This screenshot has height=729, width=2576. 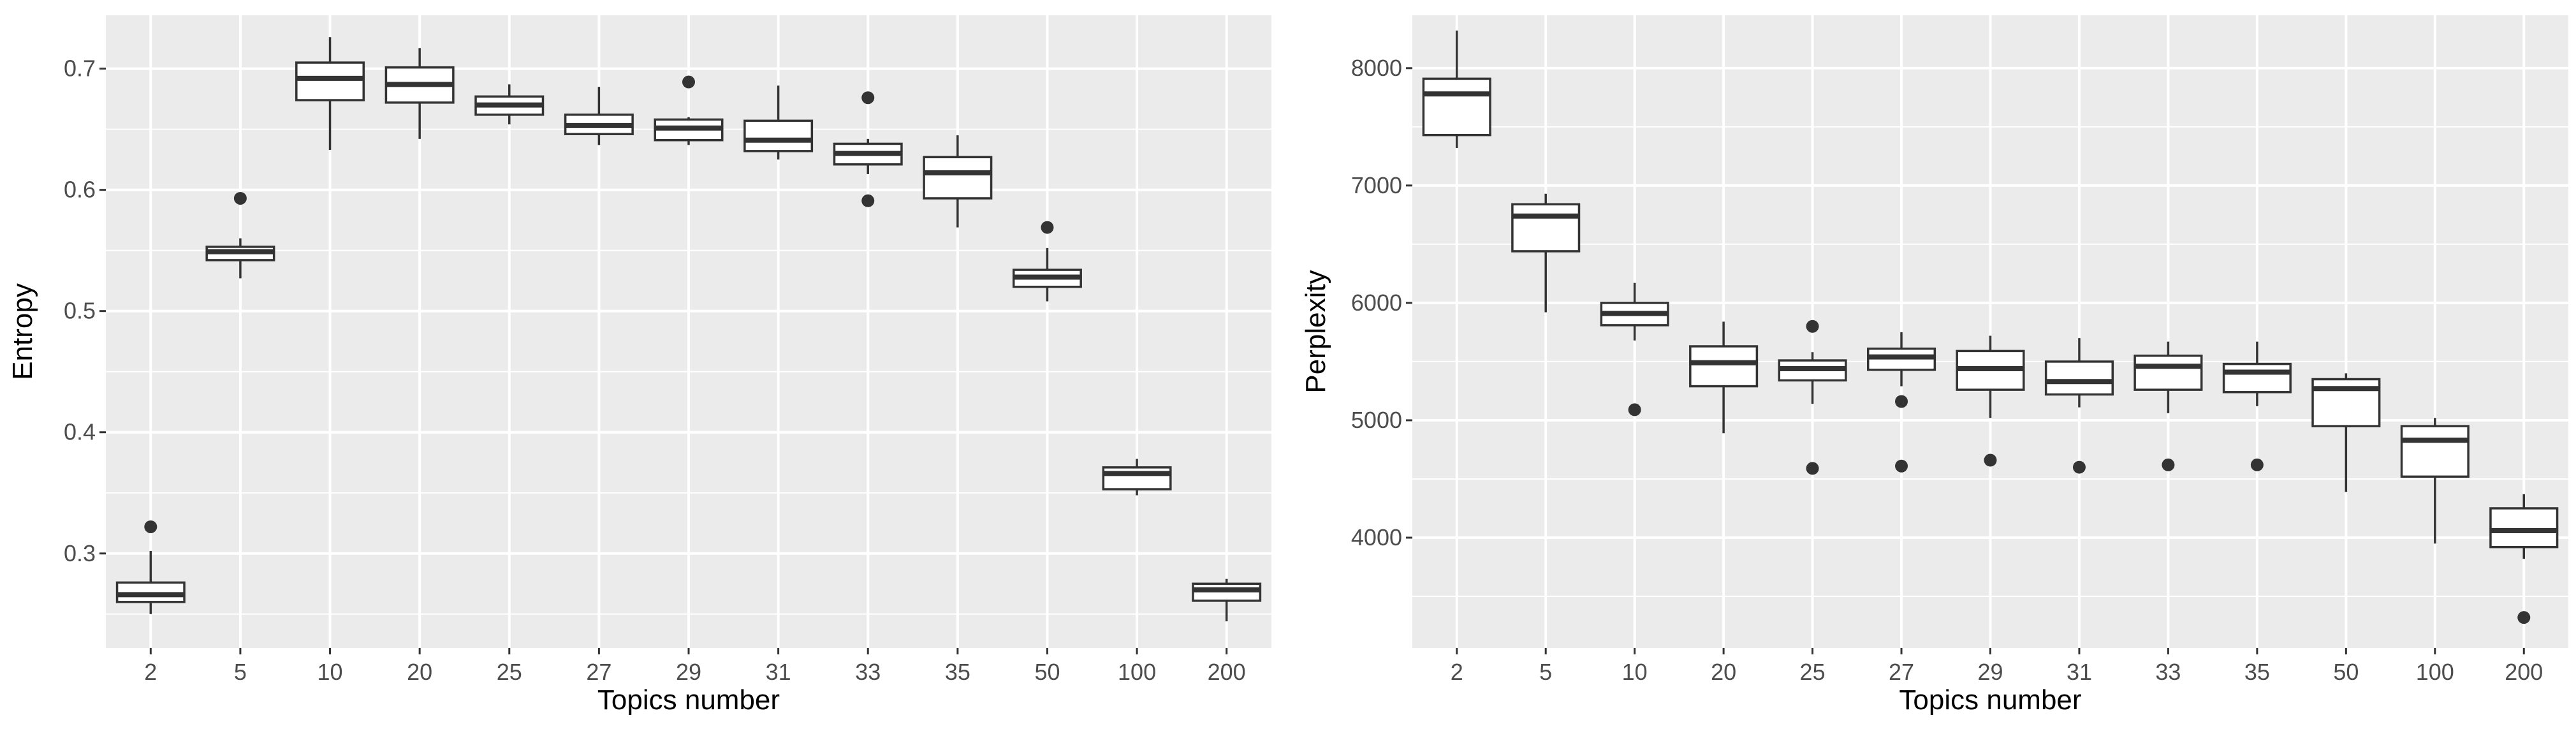 I want to click on y-axis-title: Entropy, so click(x=23, y=331).